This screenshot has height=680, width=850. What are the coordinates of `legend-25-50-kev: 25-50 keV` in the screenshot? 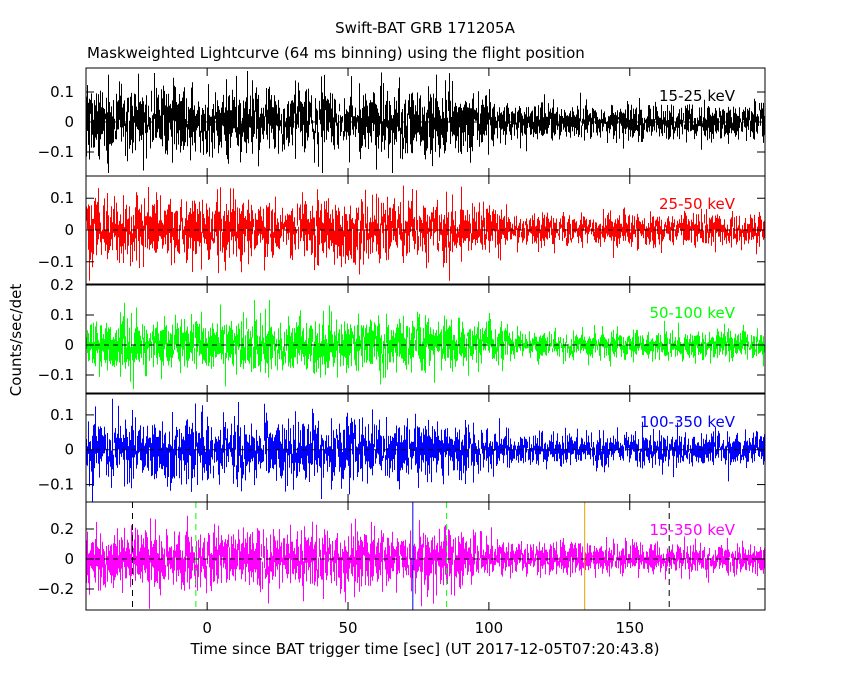 It's located at (697, 204).